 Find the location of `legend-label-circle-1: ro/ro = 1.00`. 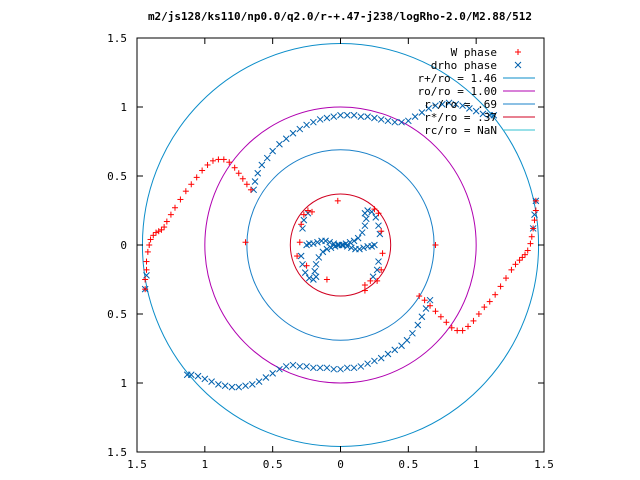

legend-label-circle-1: ro/ro = 1.00 is located at coordinates (457, 91).